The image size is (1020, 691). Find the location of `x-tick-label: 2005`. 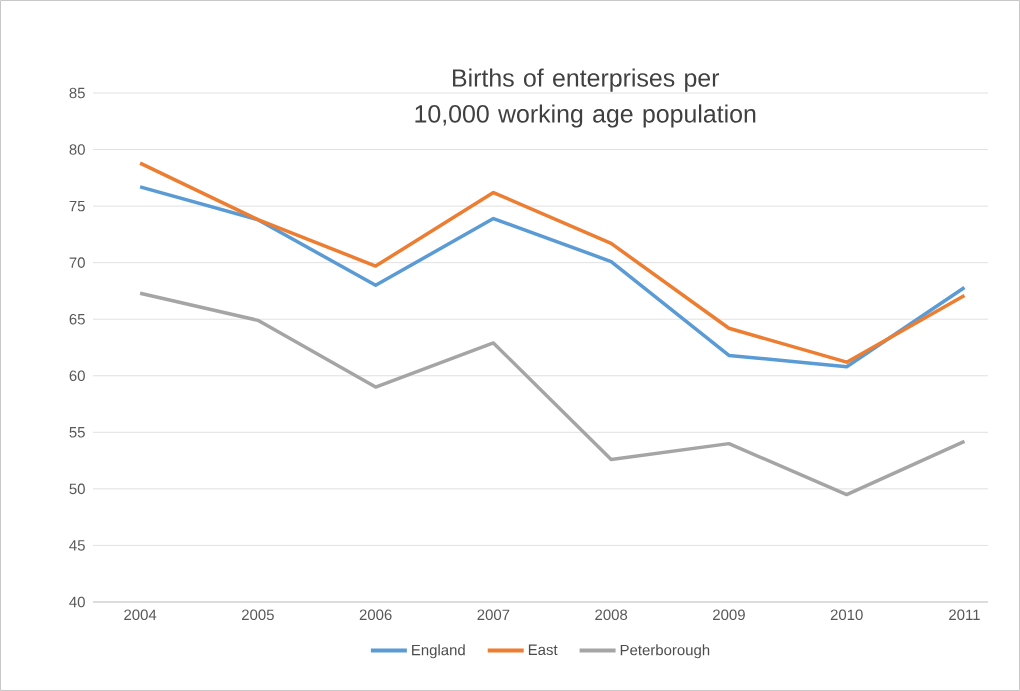

x-tick-label: 2005 is located at coordinates (258, 615).